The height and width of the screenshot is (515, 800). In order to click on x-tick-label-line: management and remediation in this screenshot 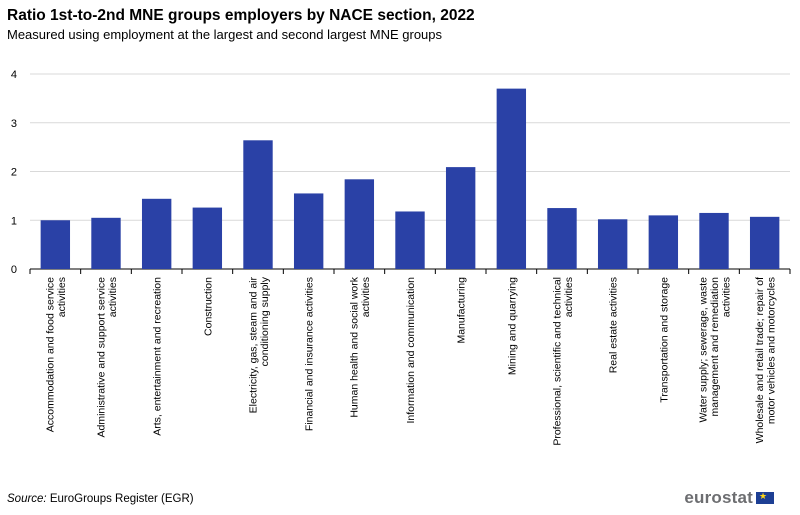, I will do `click(715, 347)`.